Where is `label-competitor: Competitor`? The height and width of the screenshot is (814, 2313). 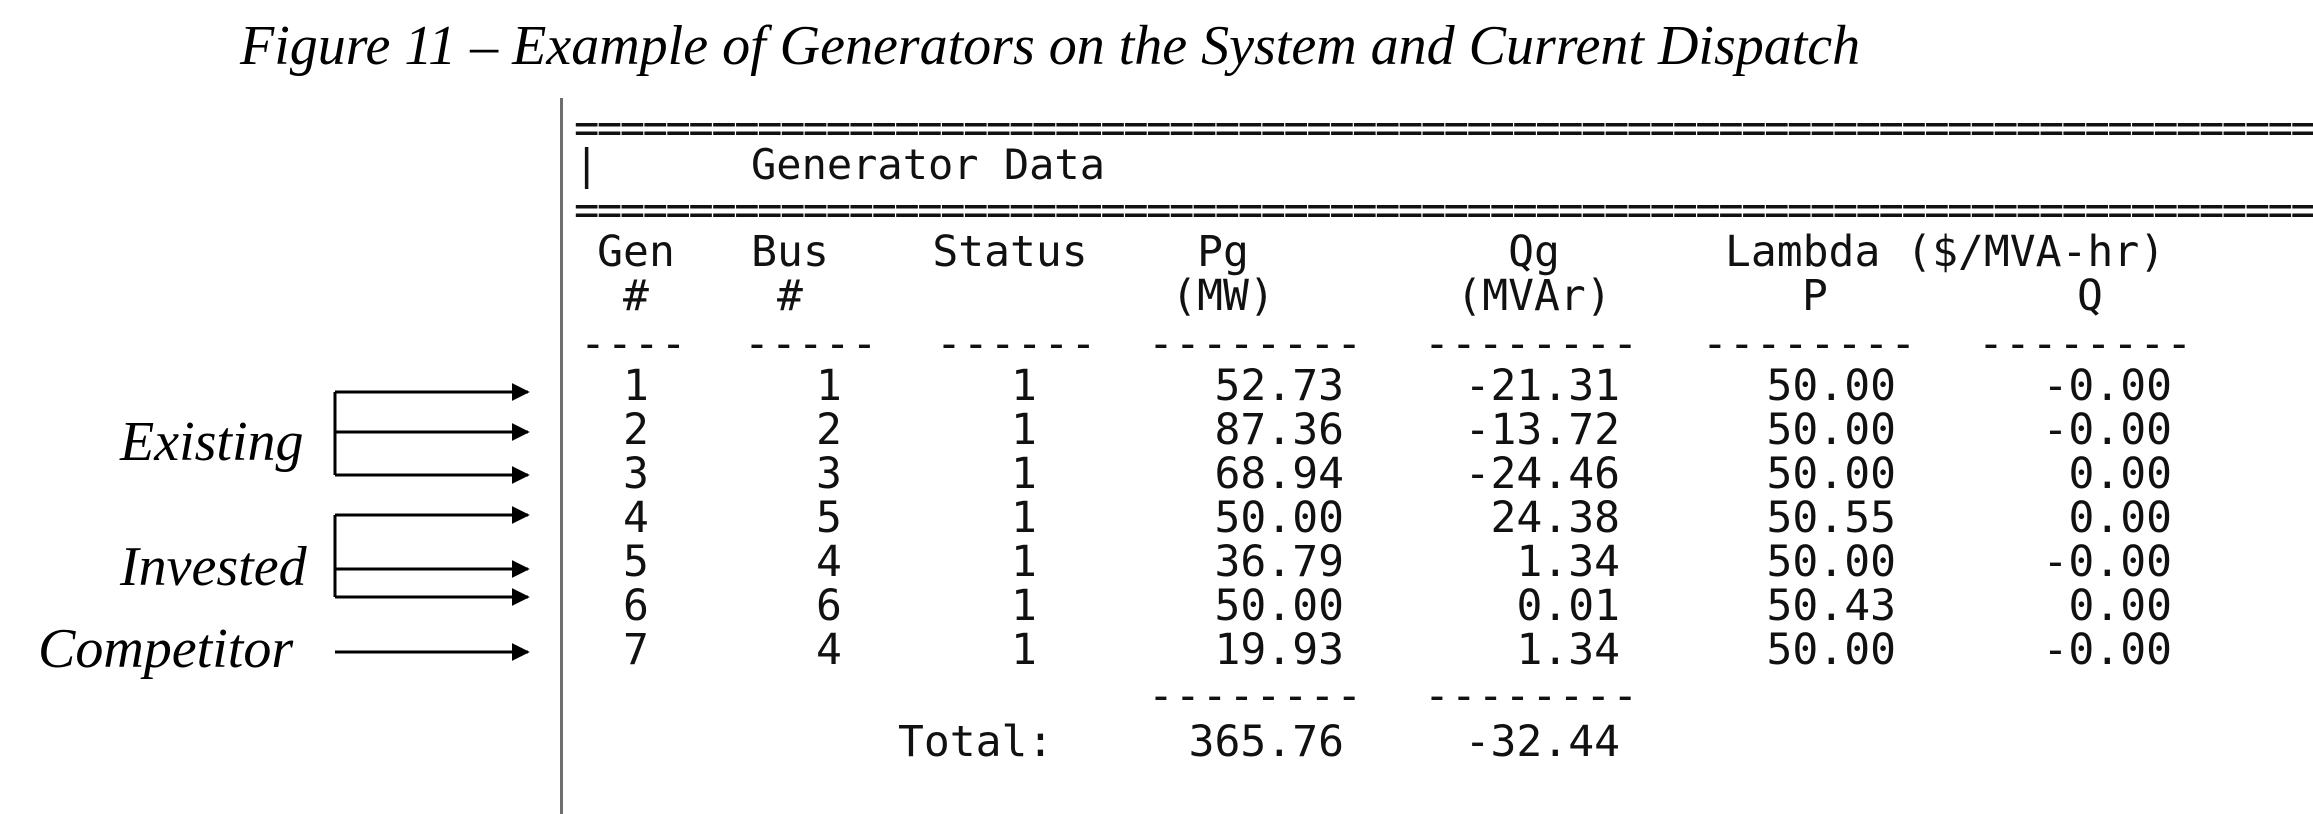
label-competitor: Competitor is located at coordinates (166, 649).